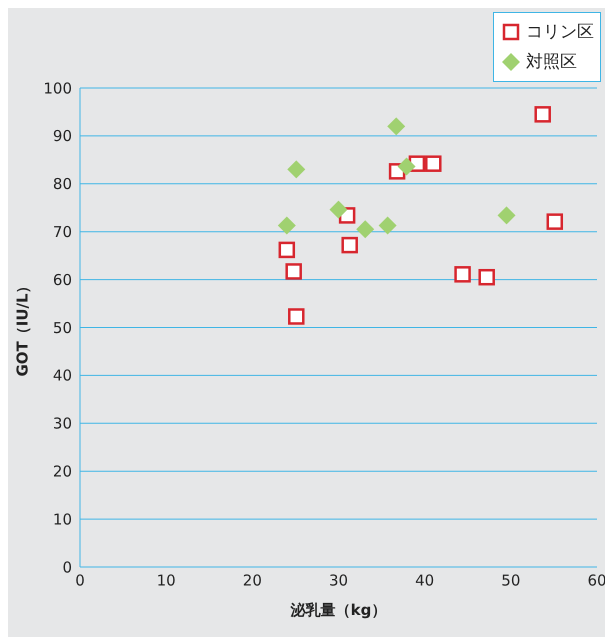 The height and width of the screenshot is (637, 605). Describe the element at coordinates (424, 581) in the screenshot. I see `x-tick-label: 40` at that location.